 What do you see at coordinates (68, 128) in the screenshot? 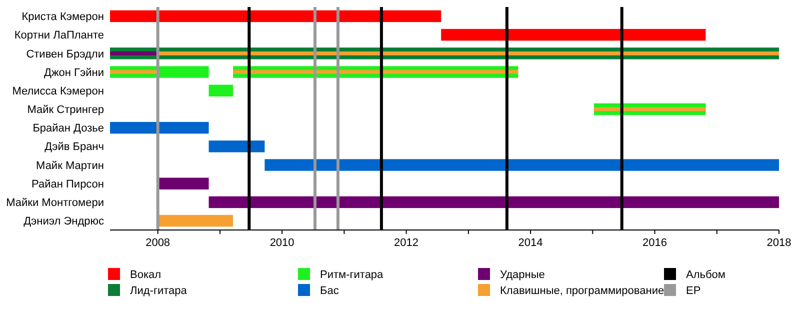
I see `y-tick-label: Брайан Дозье` at bounding box center [68, 128].